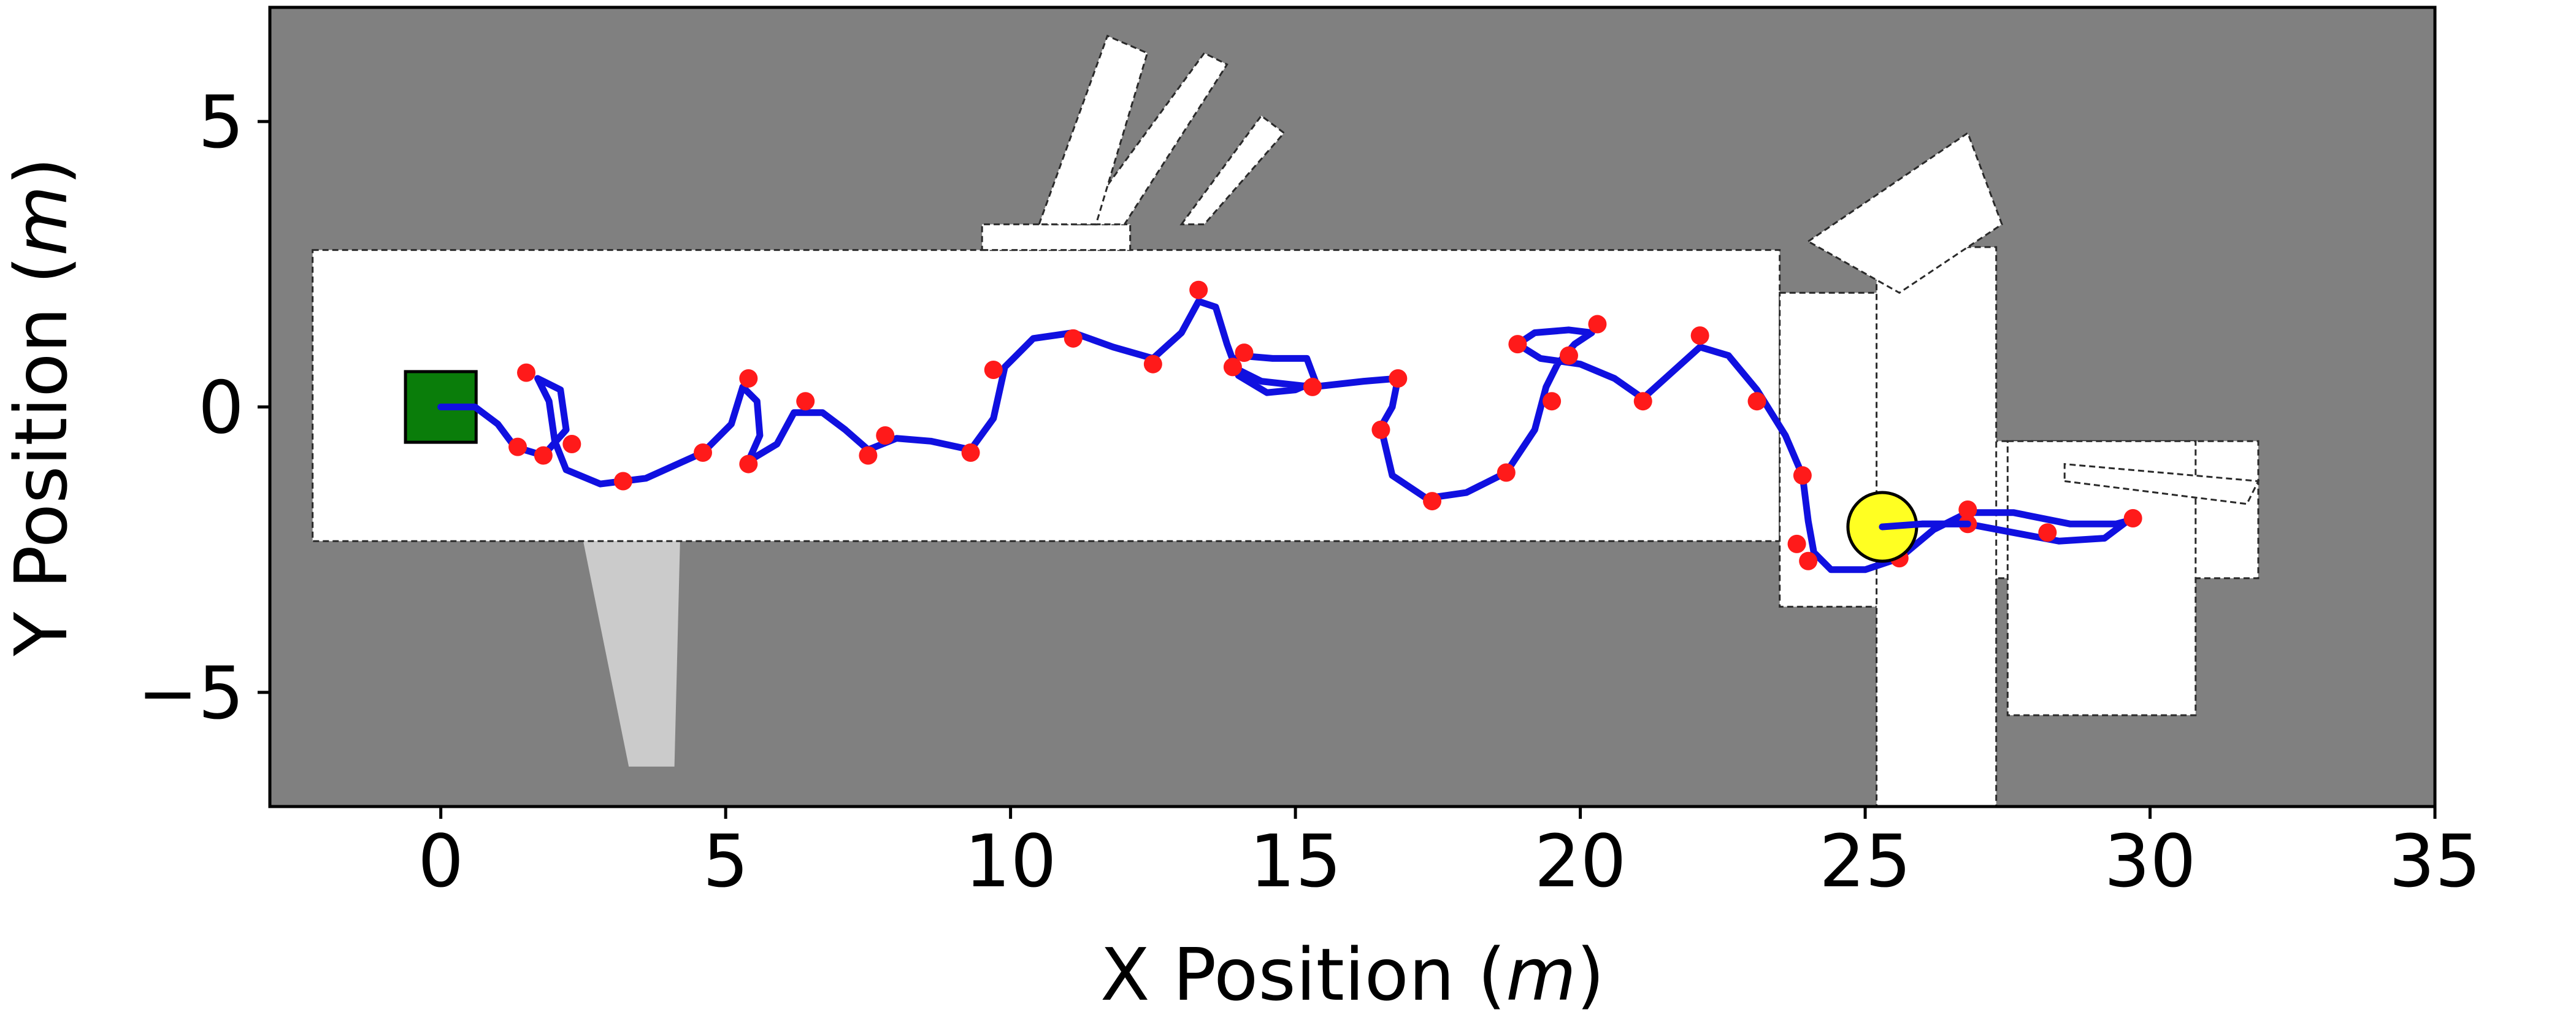 The image size is (2576, 1012). Describe the element at coordinates (1011, 861) in the screenshot. I see `x-tick-label-10: 10` at that location.